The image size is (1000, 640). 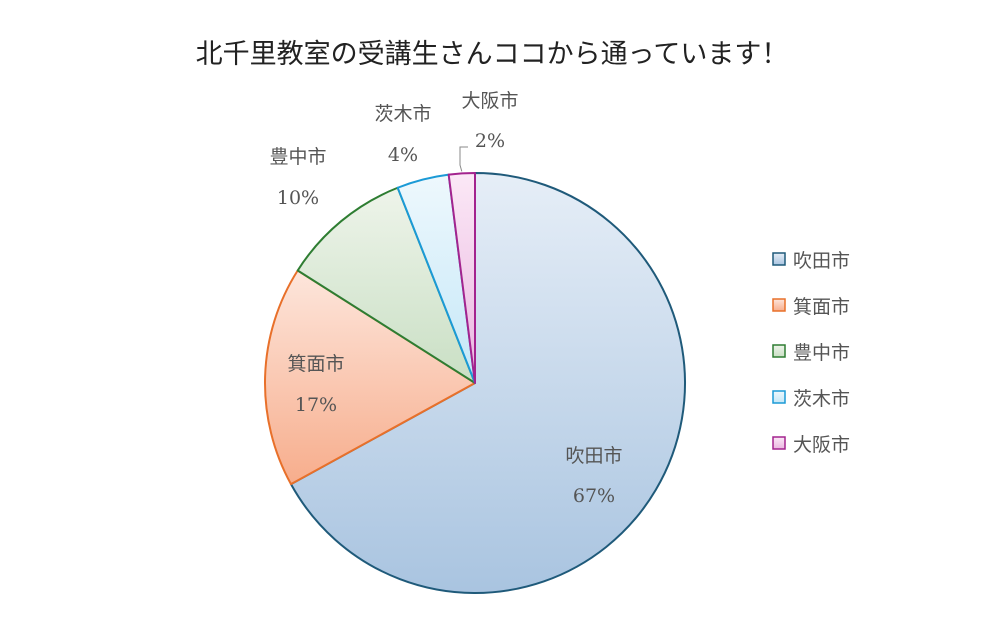 What do you see at coordinates (297, 157) in the screenshot?
I see `data-label-category-2: 豊中市` at bounding box center [297, 157].